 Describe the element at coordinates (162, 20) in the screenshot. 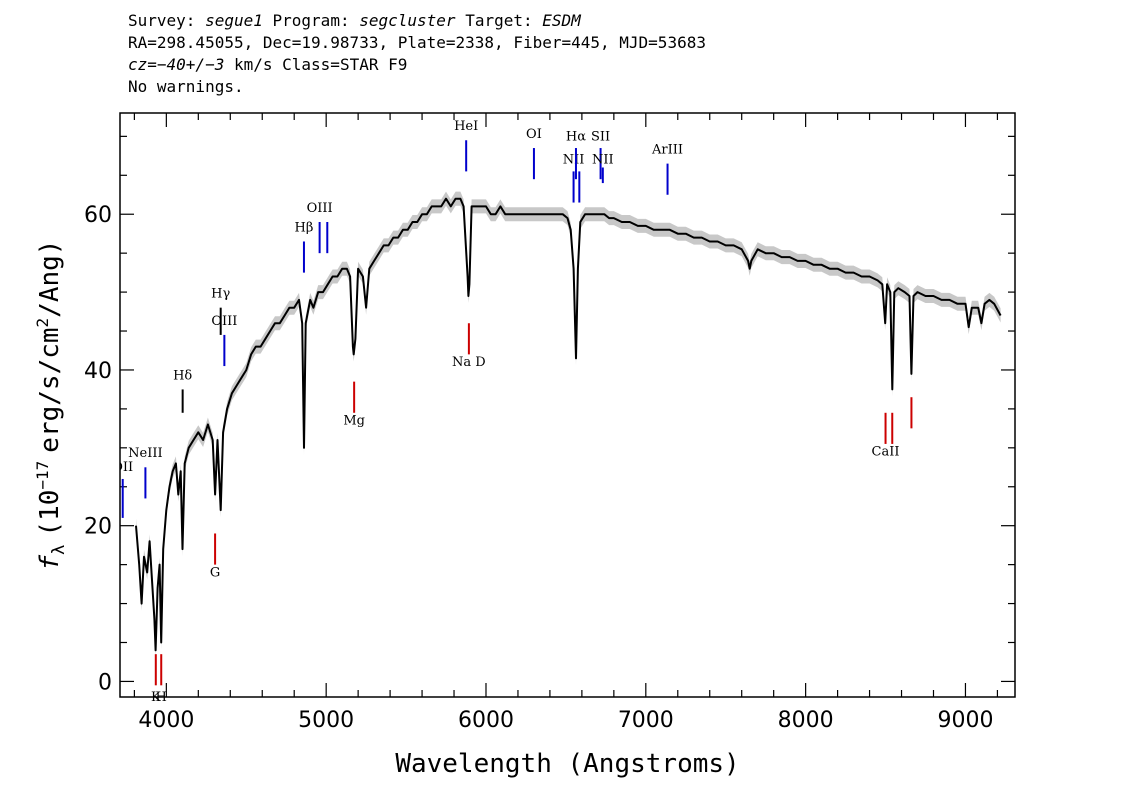

I see `survey-label: Survey:` at that location.